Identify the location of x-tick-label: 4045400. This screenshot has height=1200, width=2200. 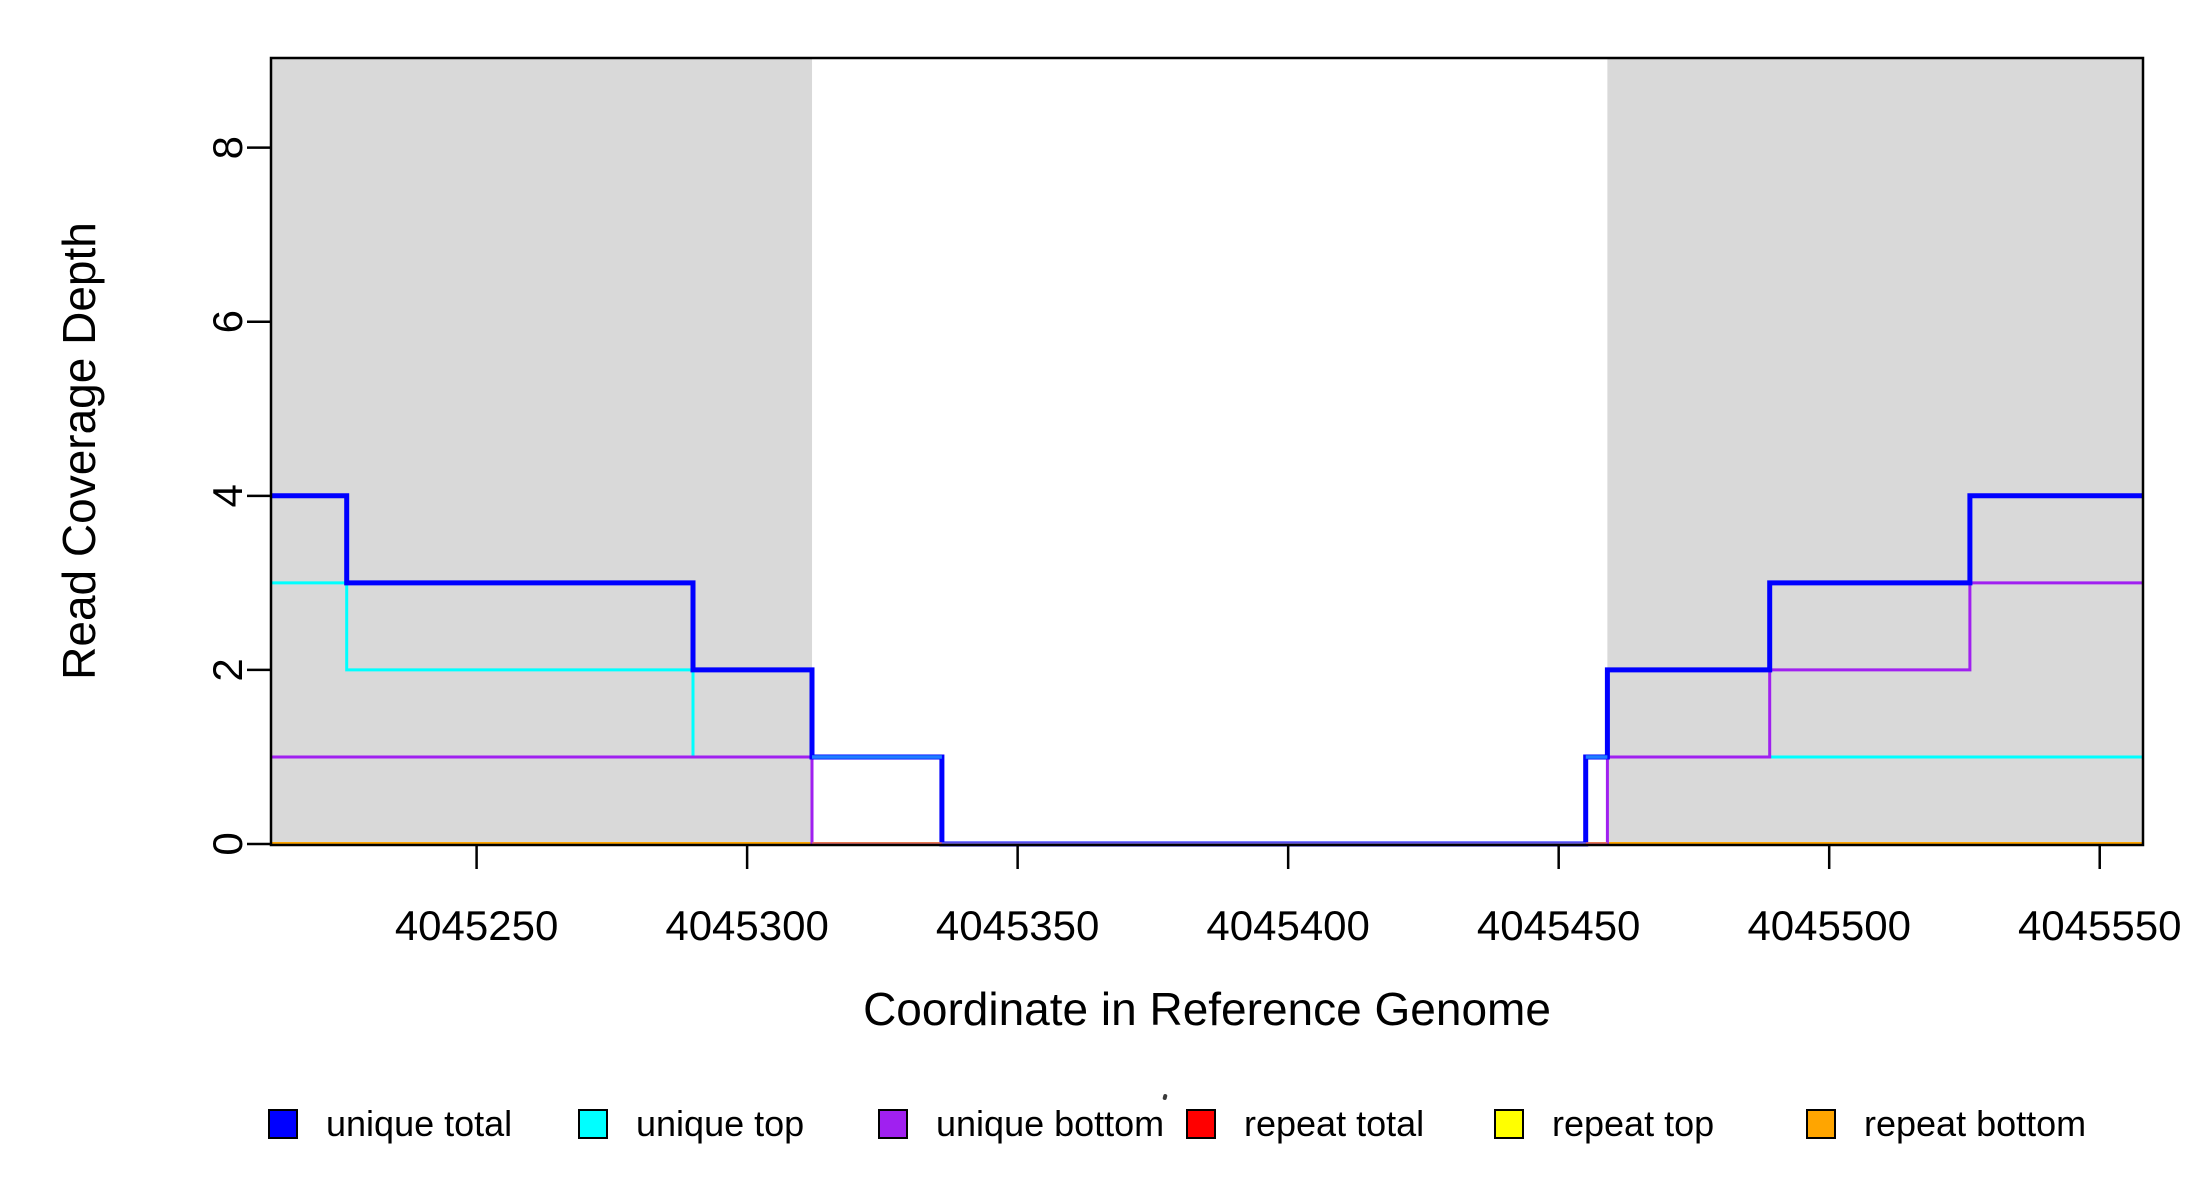
(1288, 925).